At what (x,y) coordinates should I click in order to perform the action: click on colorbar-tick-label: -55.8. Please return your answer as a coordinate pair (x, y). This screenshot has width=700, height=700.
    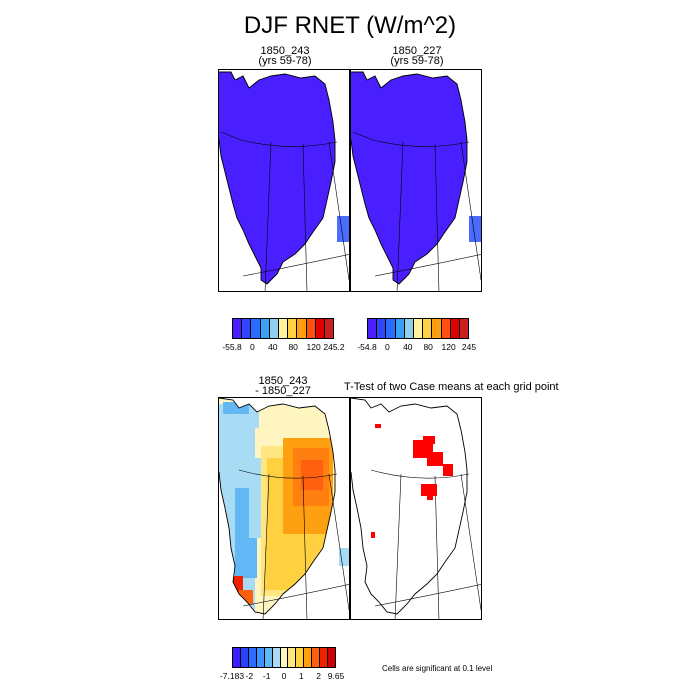
    Looking at the image, I should click on (232, 347).